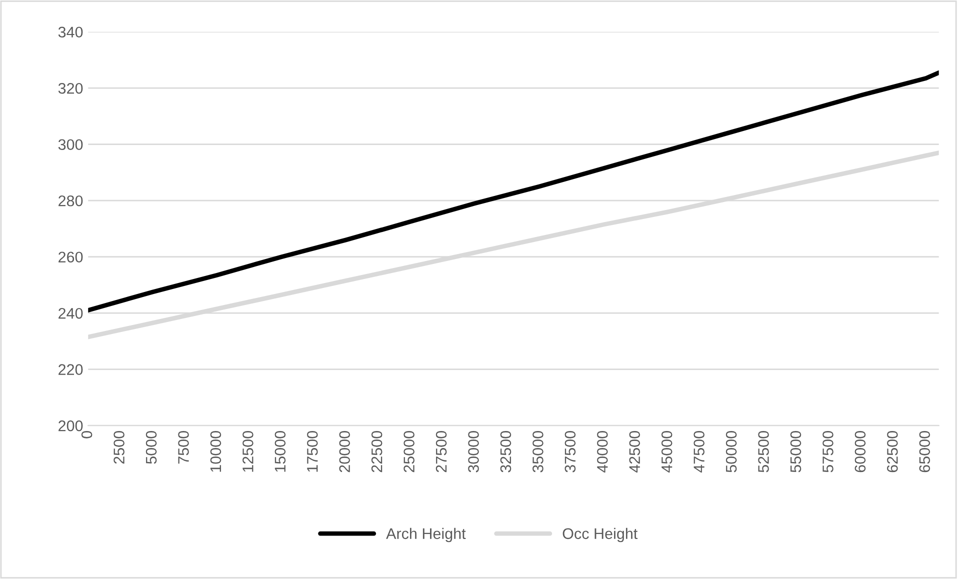 The height and width of the screenshot is (579, 958). What do you see at coordinates (699, 452) in the screenshot?
I see `x-tick-label: 47500` at bounding box center [699, 452].